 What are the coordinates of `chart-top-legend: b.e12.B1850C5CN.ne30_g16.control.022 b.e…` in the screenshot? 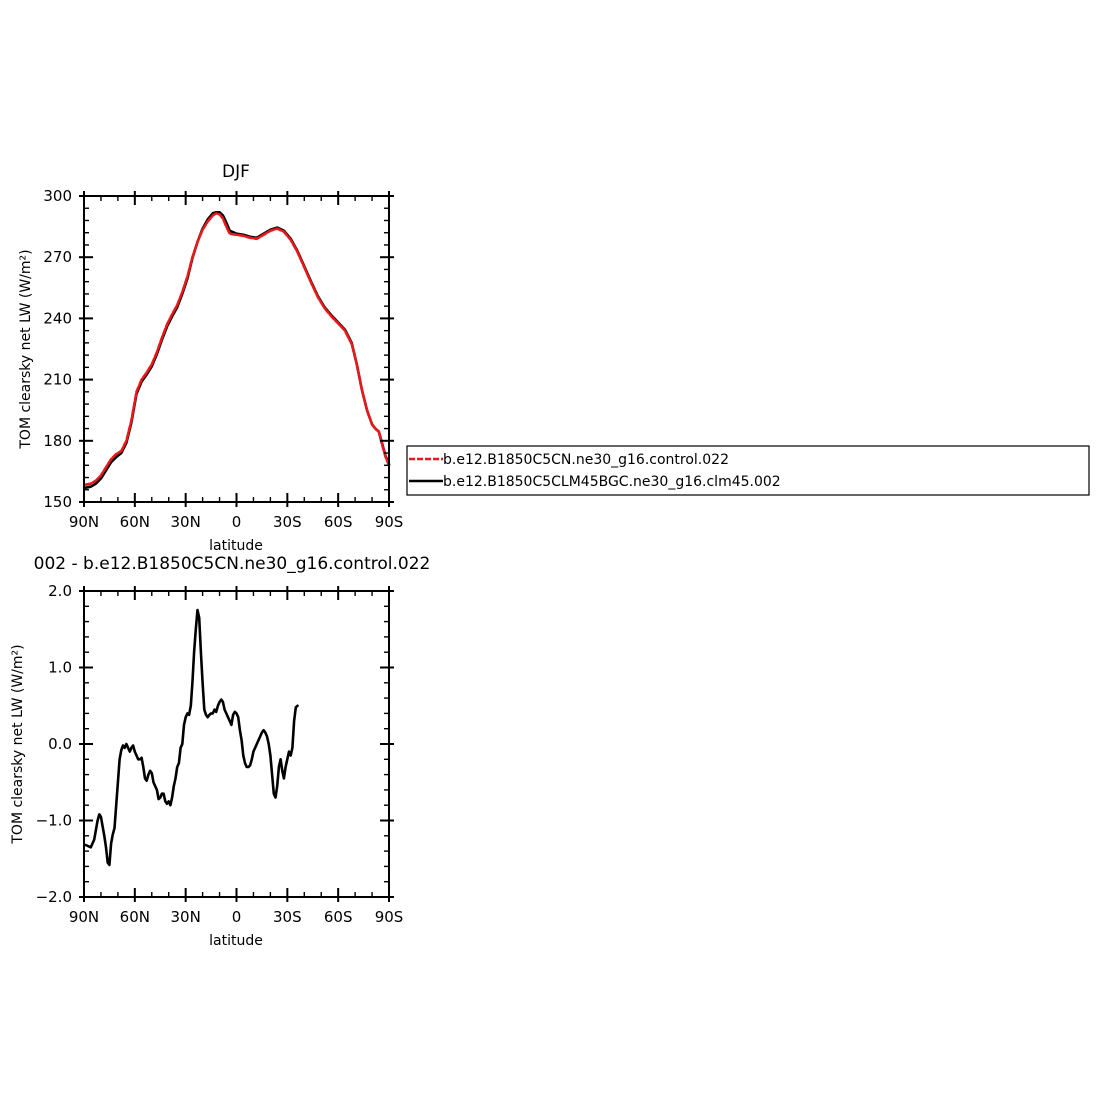 It's located at (748, 470).